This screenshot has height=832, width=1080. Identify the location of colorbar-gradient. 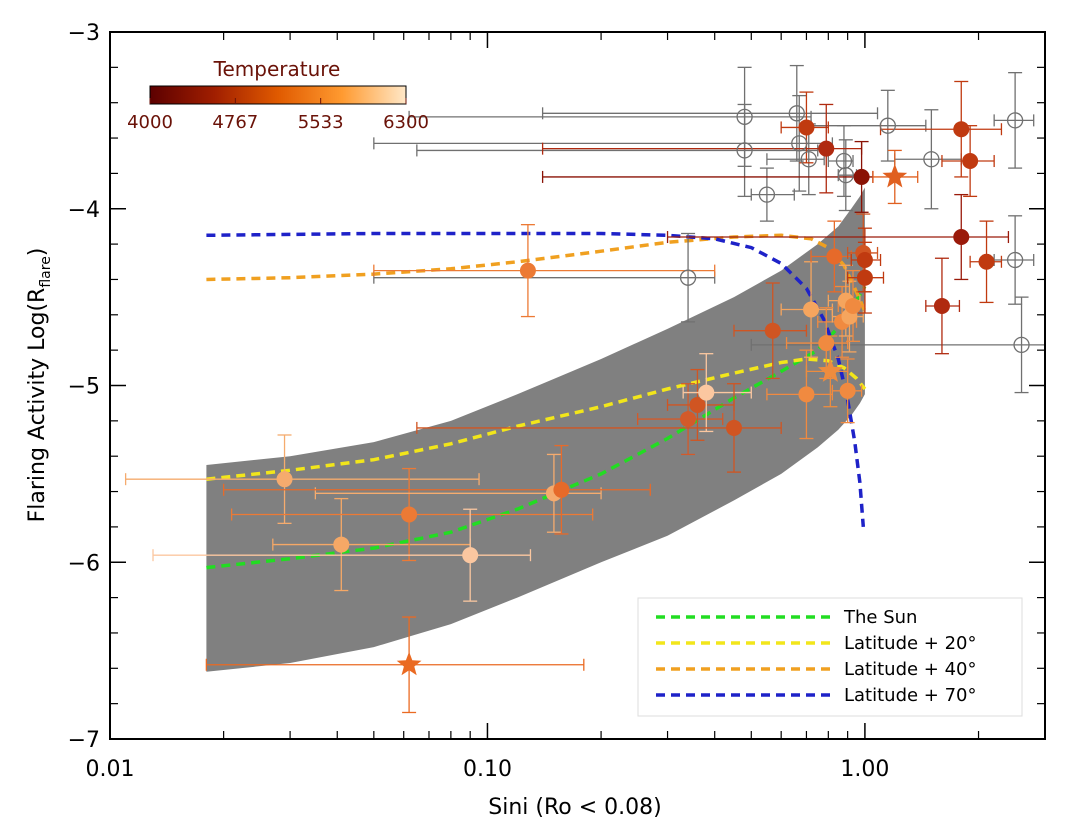
(278, 95).